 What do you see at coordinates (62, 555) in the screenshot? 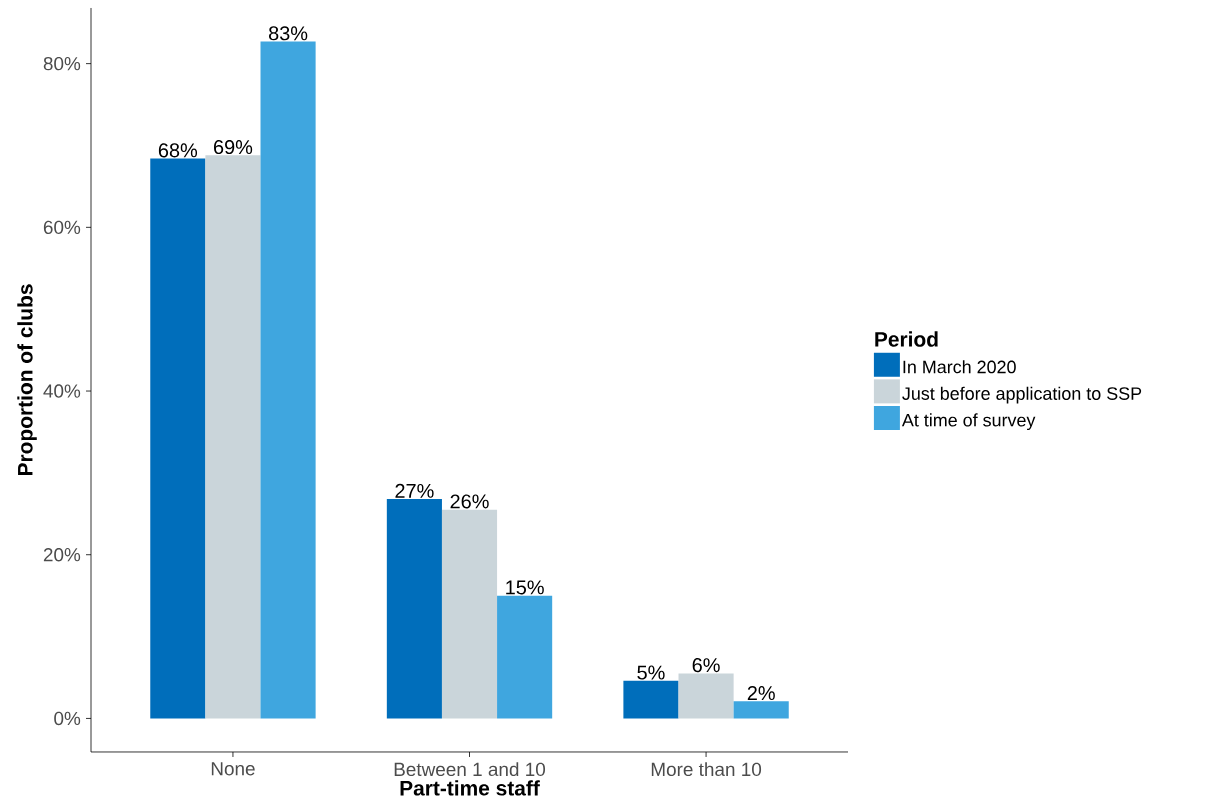
I see `y-tick-label: 20%` at bounding box center [62, 555].